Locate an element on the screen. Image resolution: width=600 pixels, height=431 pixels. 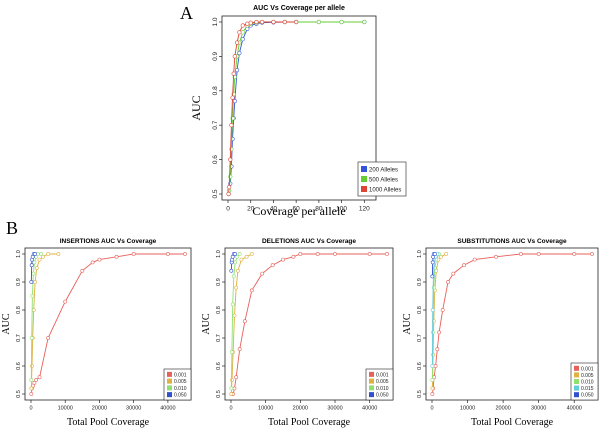
x-tick-label: 40000 is located at coordinates (574, 409).